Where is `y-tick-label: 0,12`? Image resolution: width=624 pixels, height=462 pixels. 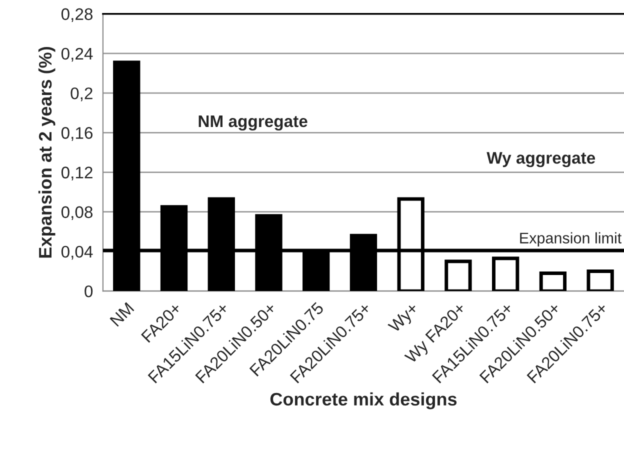
y-tick-label: 0,12 is located at coordinates (76, 173).